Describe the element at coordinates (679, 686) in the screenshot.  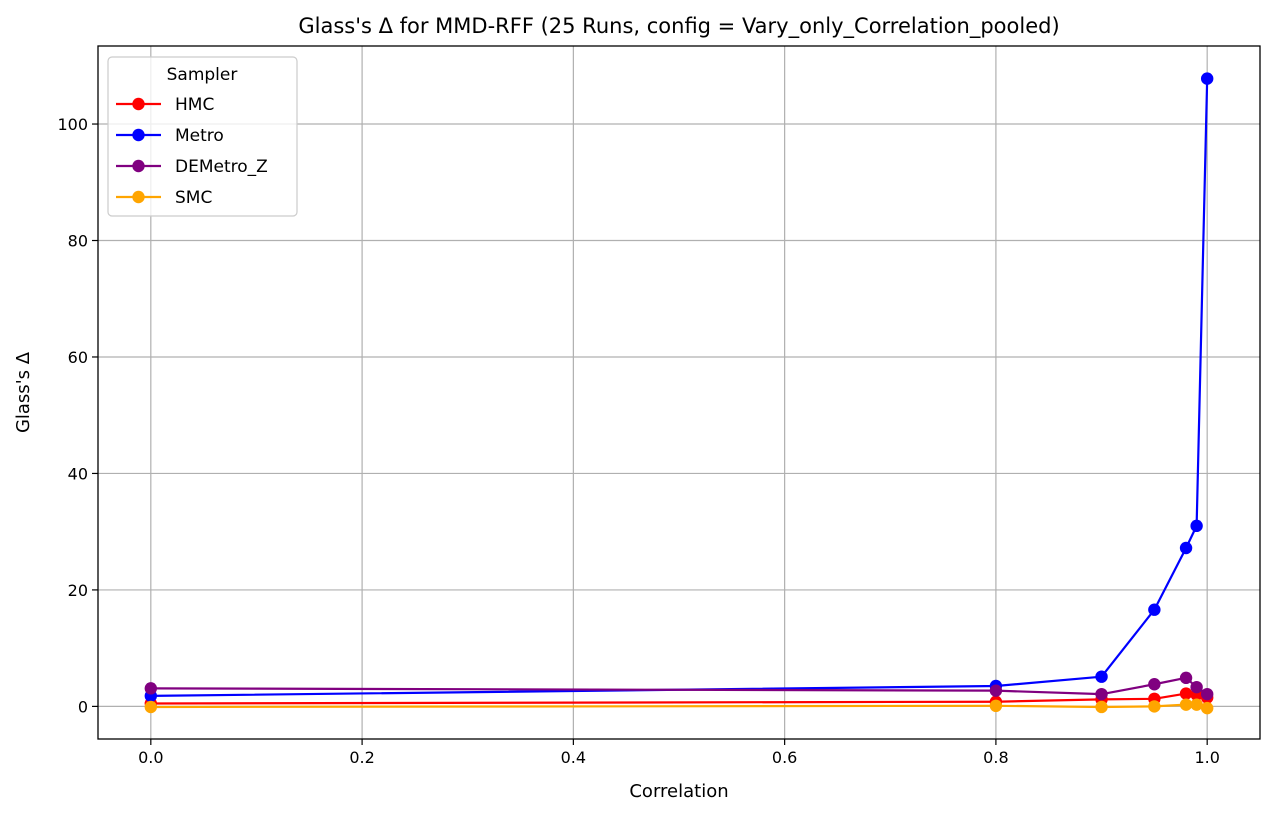
I see `series-demetro-z` at that location.